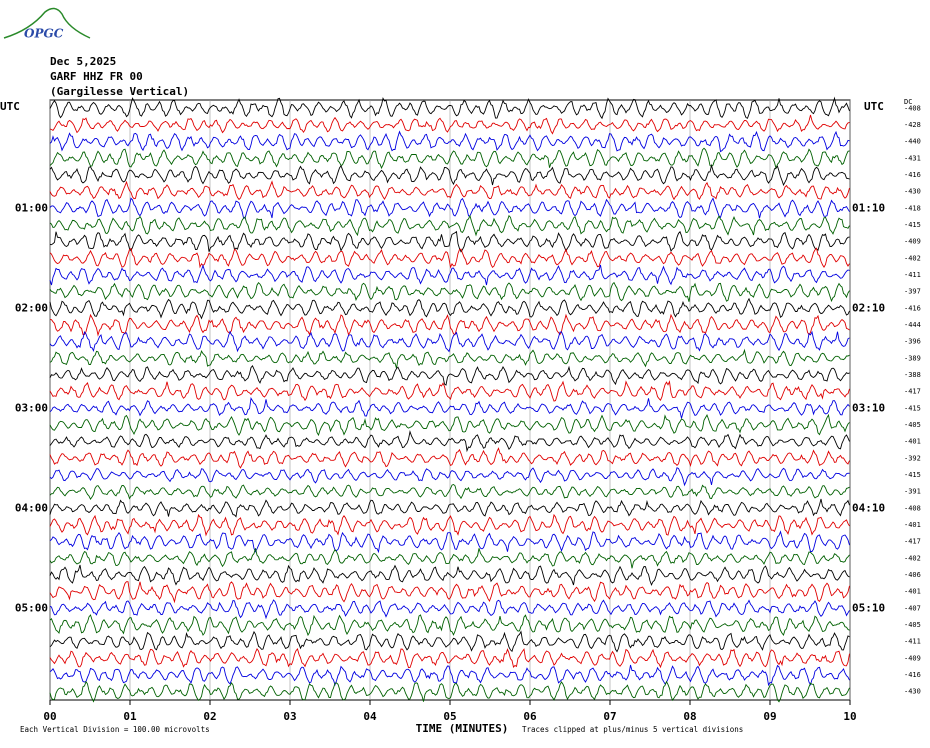  Describe the element at coordinates (44, 34) in the screenshot. I see `logo-text: OPGC` at that location.